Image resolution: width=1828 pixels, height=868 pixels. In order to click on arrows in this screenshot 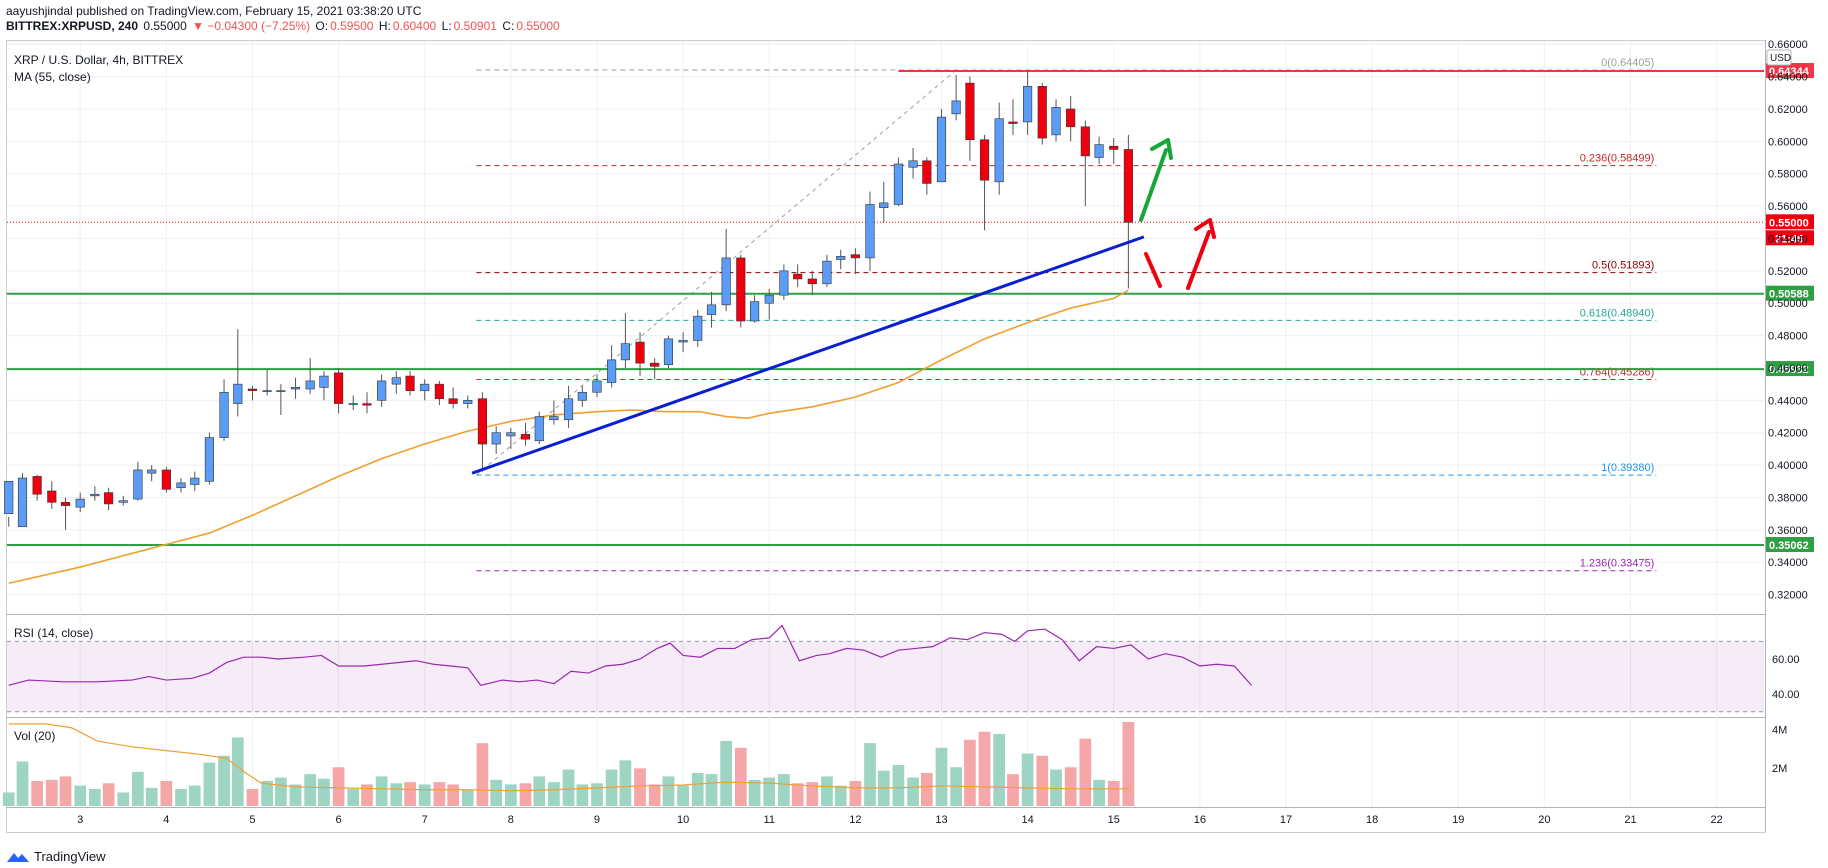, I will do `click(1177, 214)`.